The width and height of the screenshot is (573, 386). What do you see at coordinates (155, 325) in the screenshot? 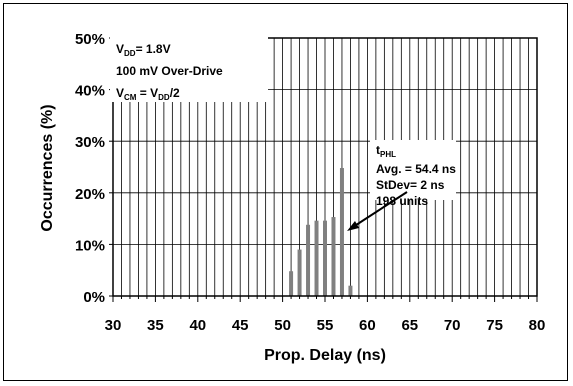
I see `x-tick-label: 35` at bounding box center [155, 325].